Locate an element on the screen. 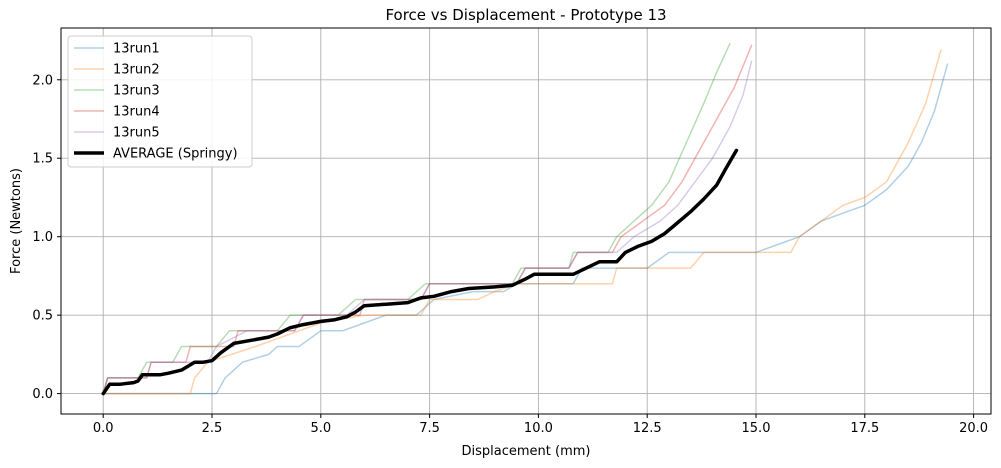 The image size is (1001, 468). x-tick-label: 7.5 is located at coordinates (429, 428).